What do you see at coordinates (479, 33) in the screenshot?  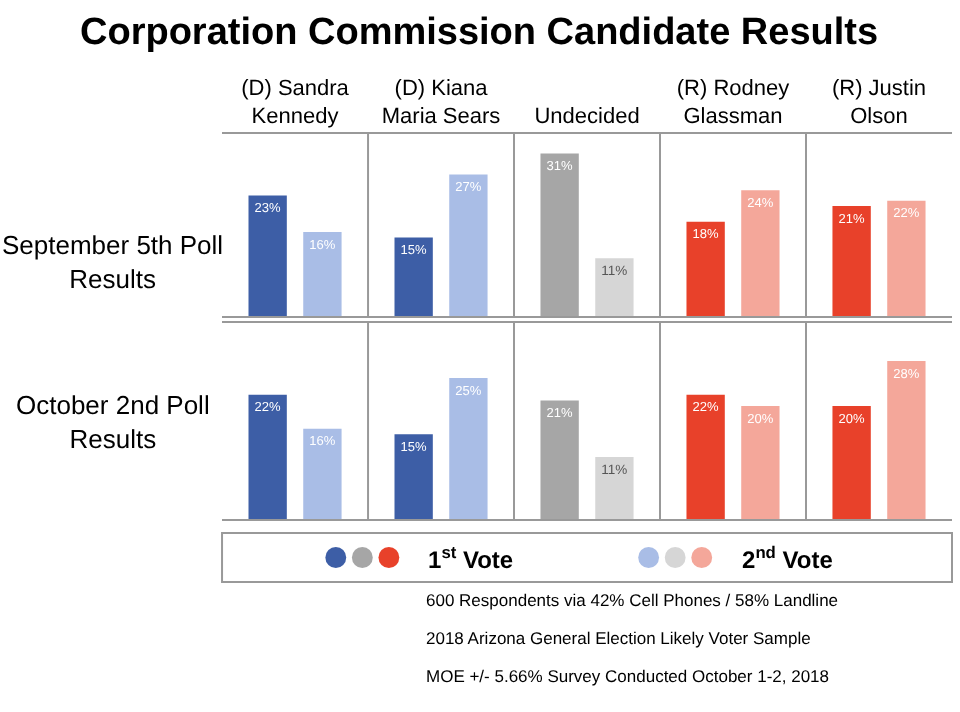 I see `chart-title: Corporation Commission Candidate Results` at bounding box center [479, 33].